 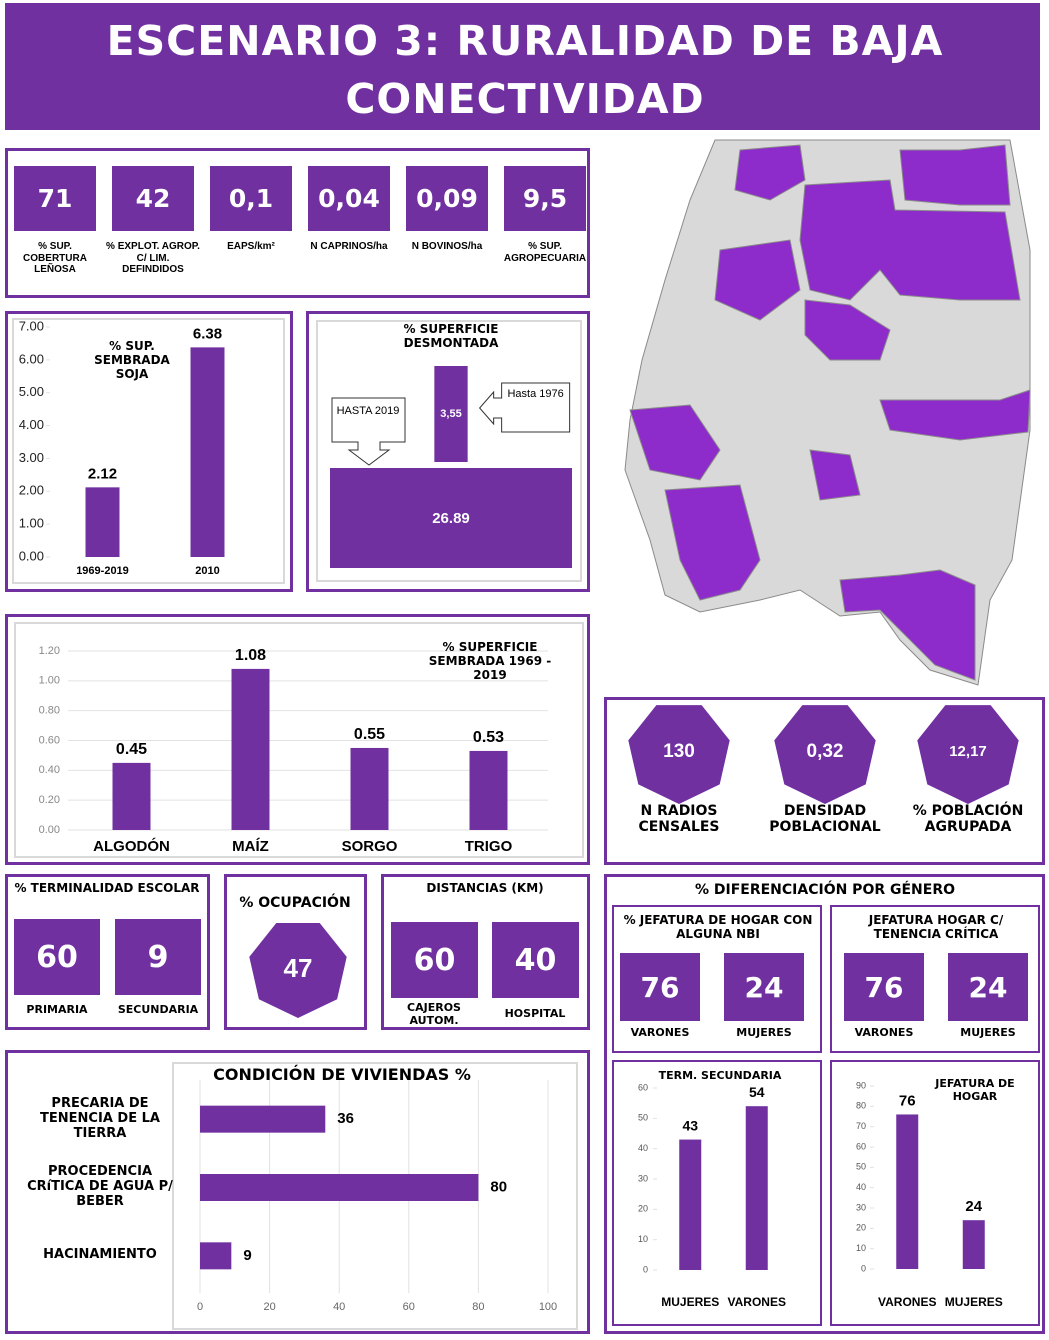 What do you see at coordinates (490, 661) in the screenshot?
I see `chart-title: % SUPERFICIE SEMBRADA 1969 - 2019` at bounding box center [490, 661].